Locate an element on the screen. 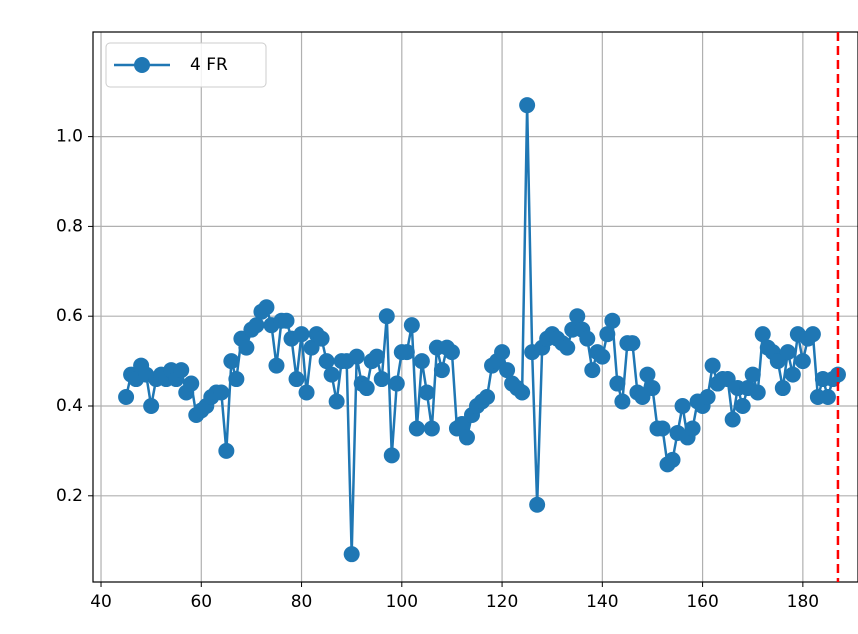  x-tick-label: 40 is located at coordinates (101, 602).